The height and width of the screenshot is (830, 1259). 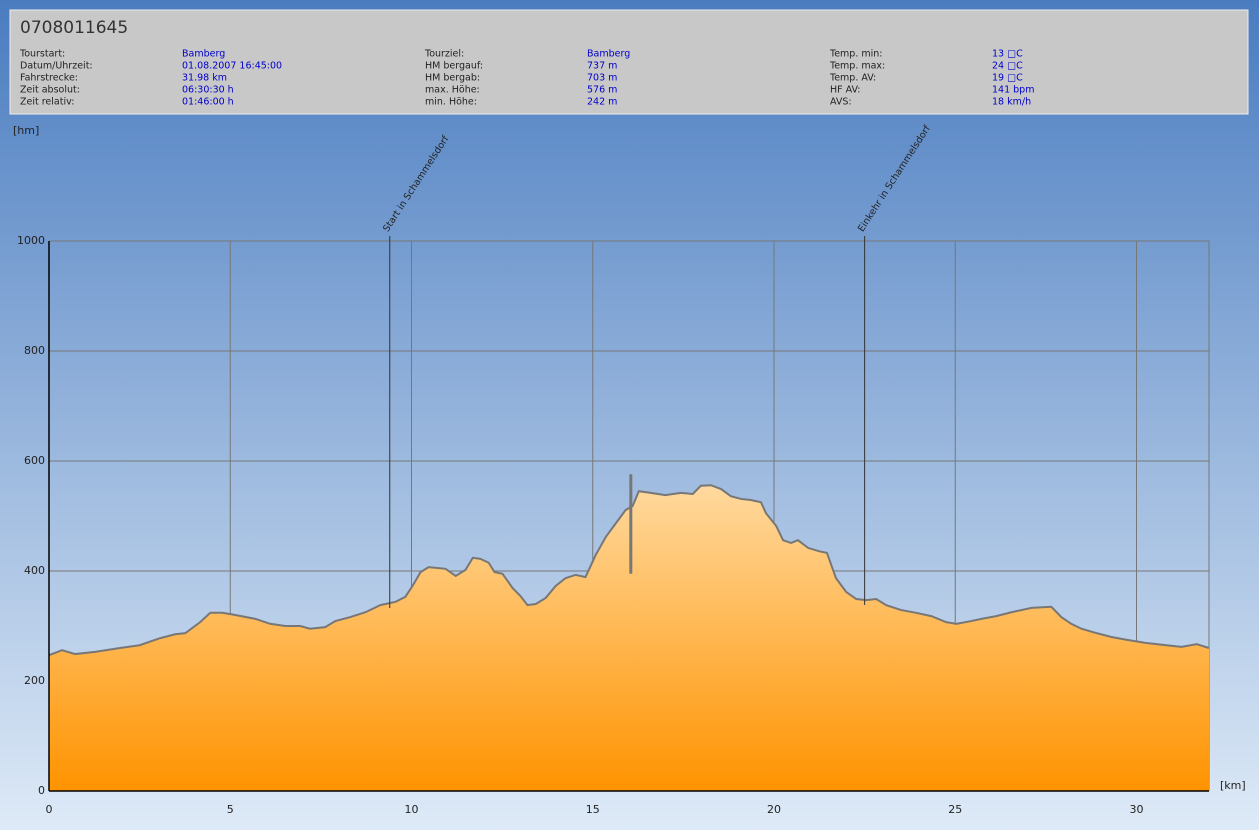 I want to click on info-value: 242 m, so click(x=602, y=102).